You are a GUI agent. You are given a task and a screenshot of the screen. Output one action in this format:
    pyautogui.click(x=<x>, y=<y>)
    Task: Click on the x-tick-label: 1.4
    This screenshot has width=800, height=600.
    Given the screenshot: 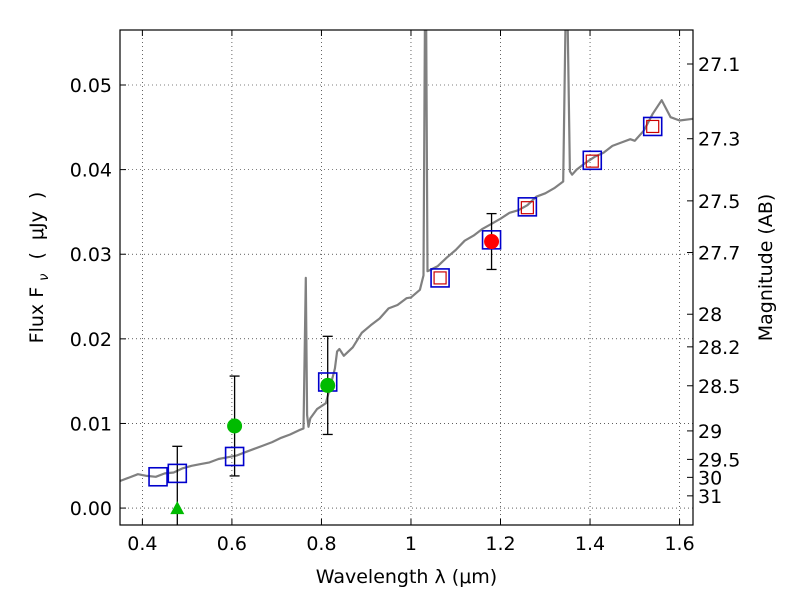 What is the action you would take?
    pyautogui.click(x=590, y=544)
    